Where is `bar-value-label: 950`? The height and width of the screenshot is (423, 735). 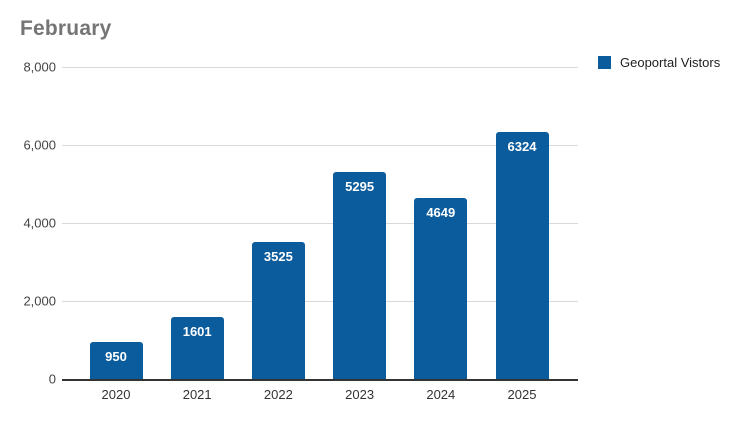 bar-value-label: 950 is located at coordinates (116, 356).